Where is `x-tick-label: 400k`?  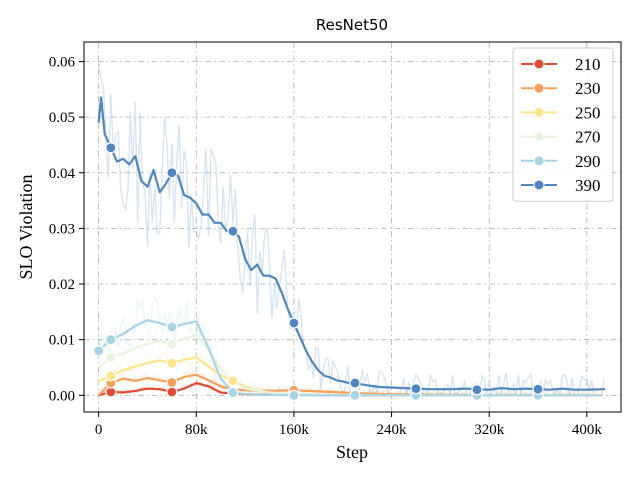
x-tick-label: 400k is located at coordinates (587, 430).